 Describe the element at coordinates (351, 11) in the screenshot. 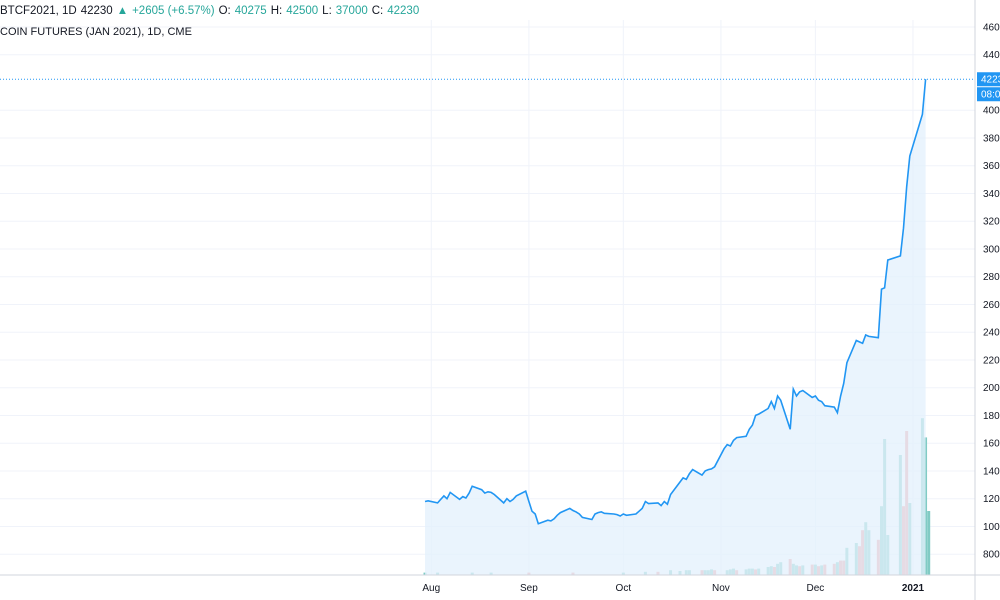

I see `low-value: 37000` at that location.